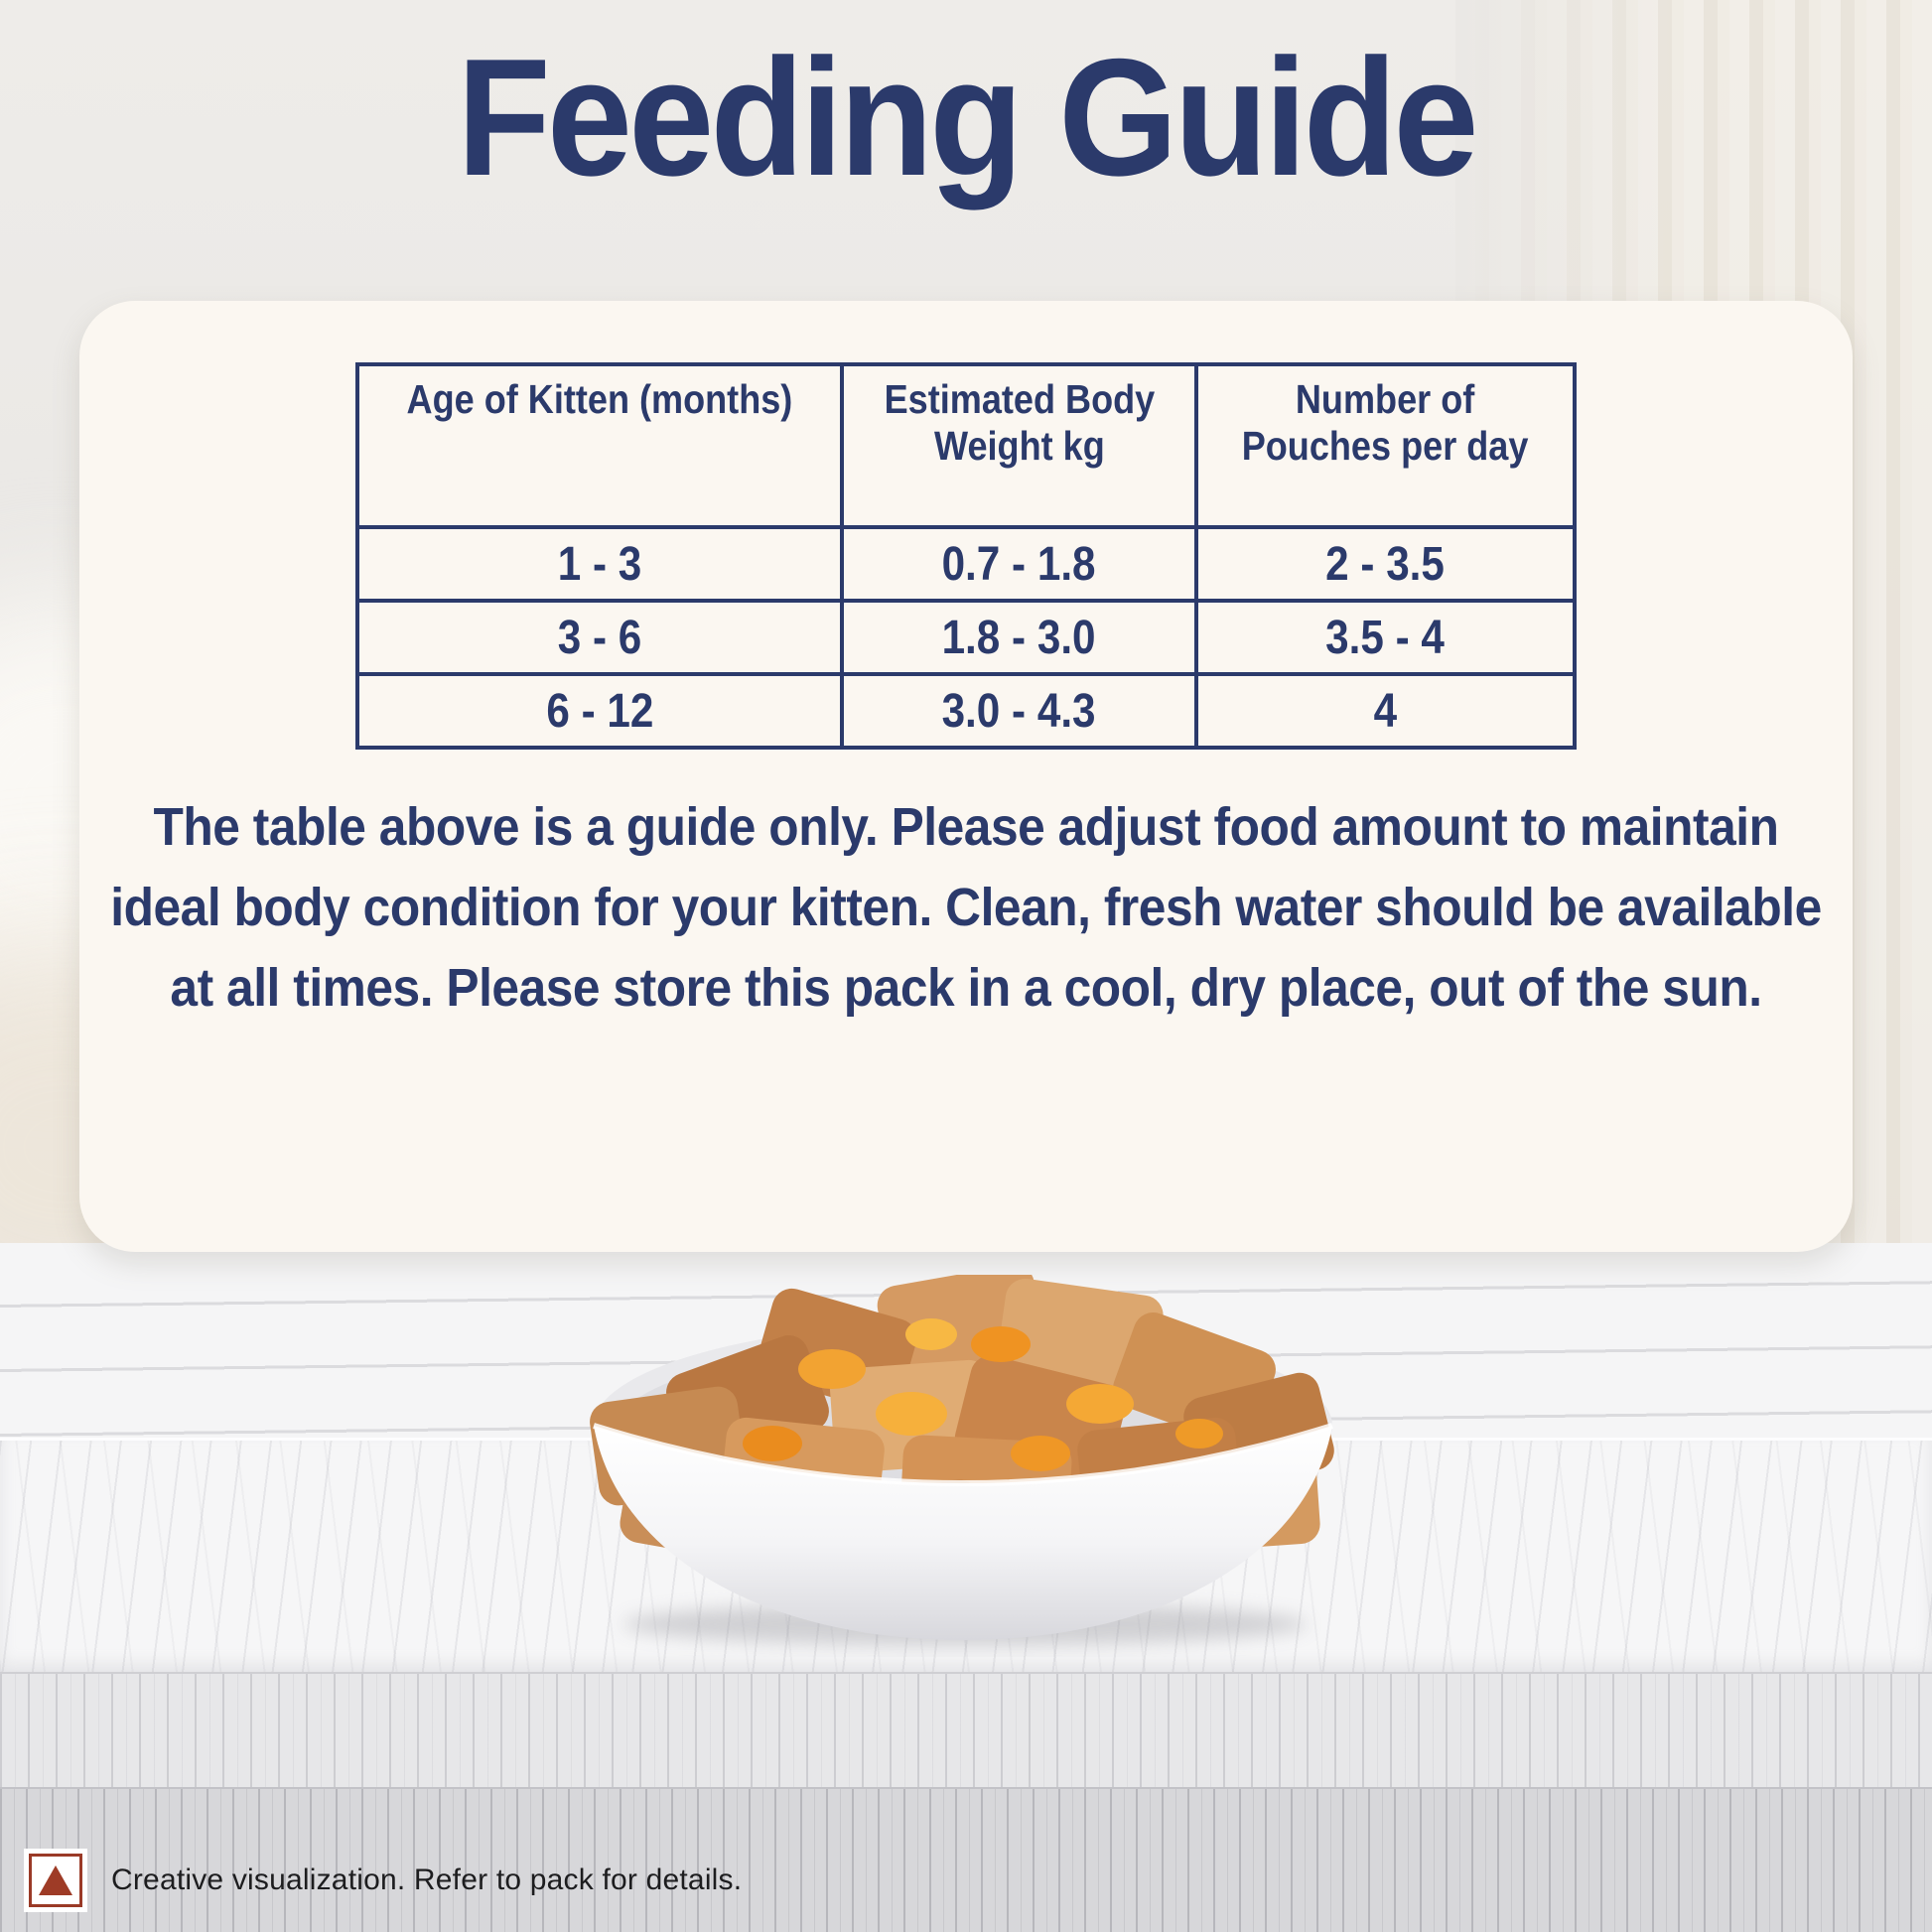  I want to click on table-cell-text: 3 - 6, so click(599, 638).